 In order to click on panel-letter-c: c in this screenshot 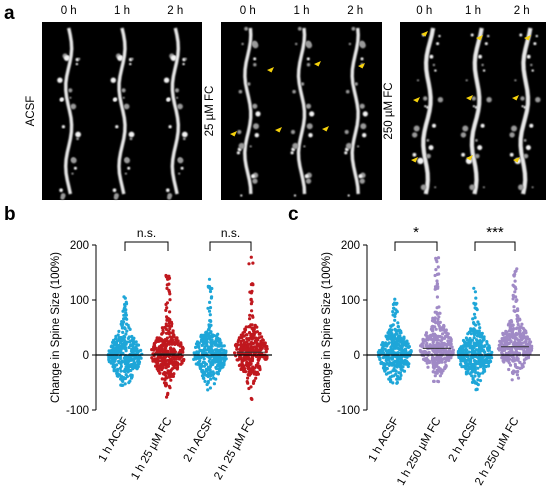, I will do `click(293, 214)`.